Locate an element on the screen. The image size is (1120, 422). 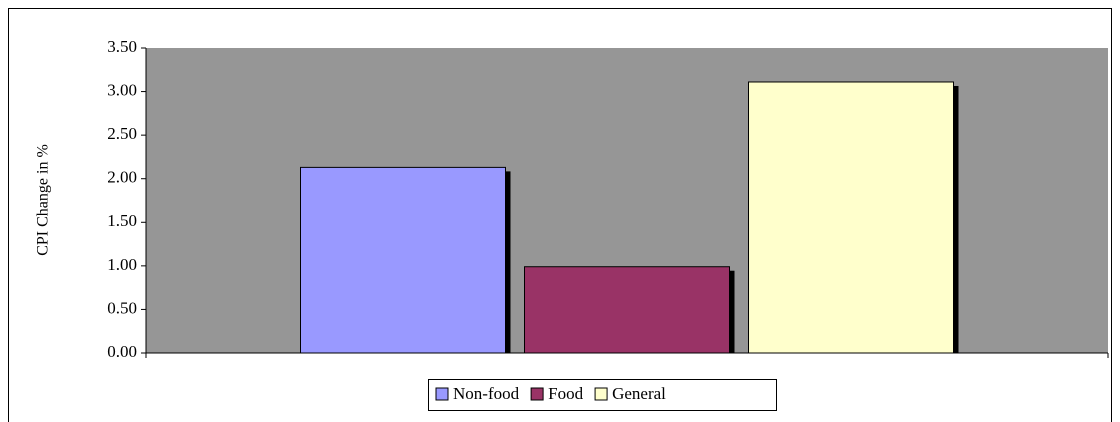
y-axis-label: CPI Change in % is located at coordinates (43, 200).